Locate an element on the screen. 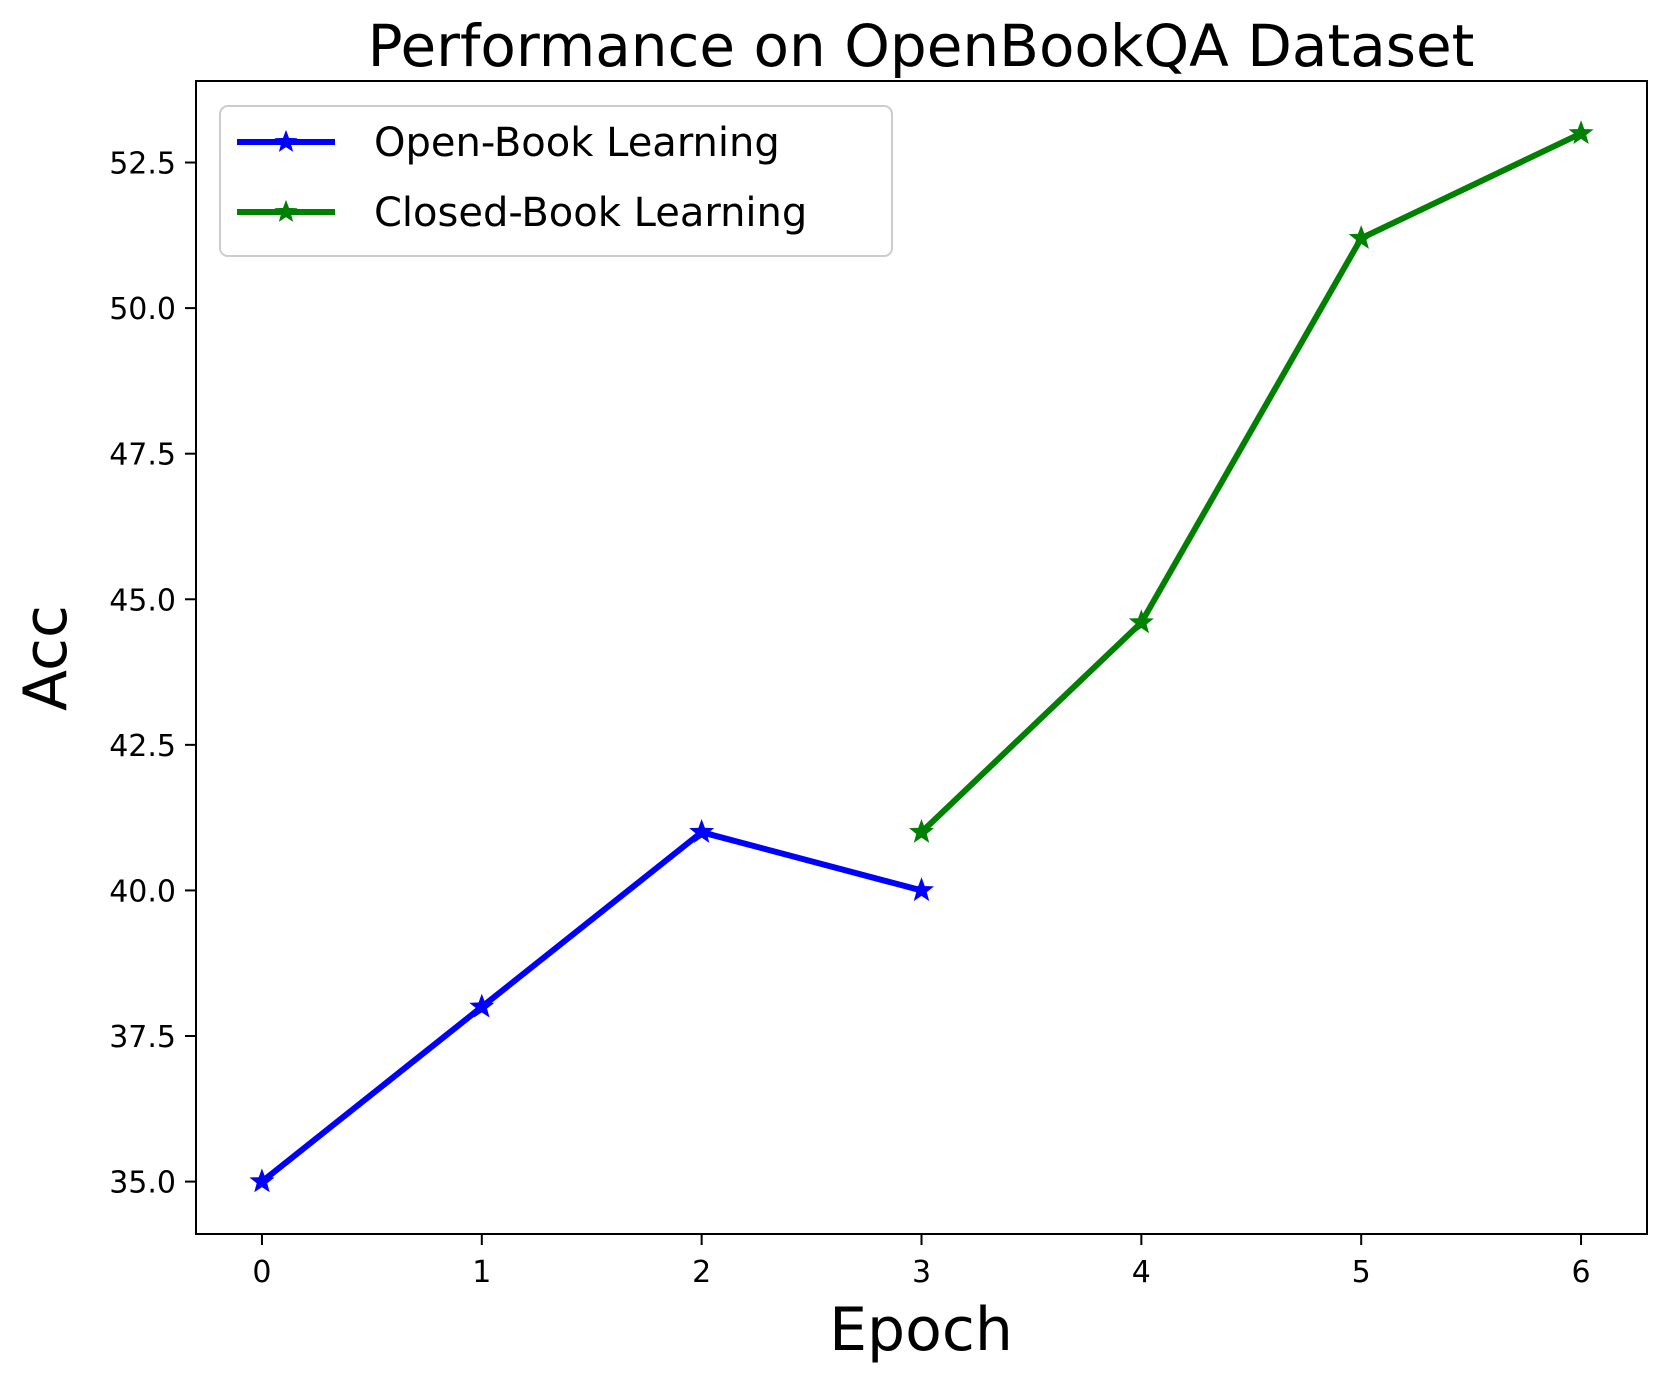  x-tick-label: 2 is located at coordinates (701, 1272).